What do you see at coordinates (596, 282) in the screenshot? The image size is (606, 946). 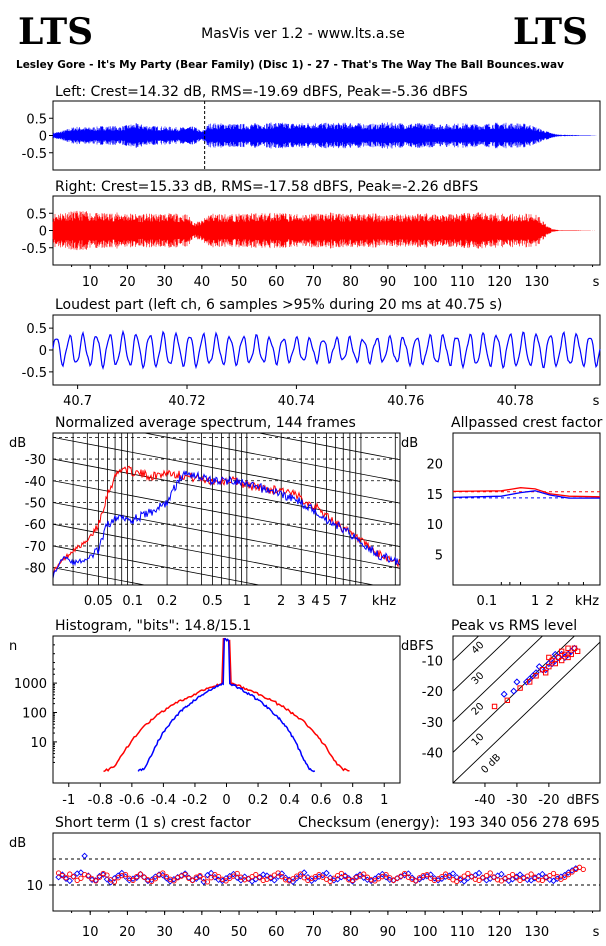 I see `right-waveform-xunit: s` at bounding box center [596, 282].